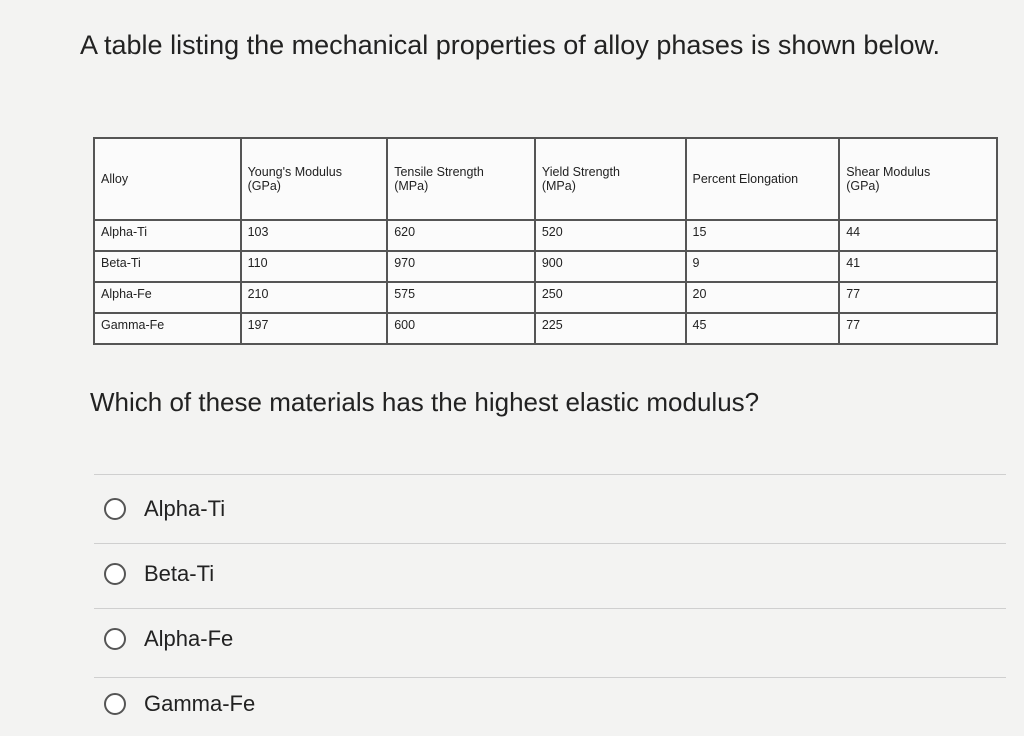 The height and width of the screenshot is (736, 1024). I want to click on table-cell: 520, so click(610, 235).